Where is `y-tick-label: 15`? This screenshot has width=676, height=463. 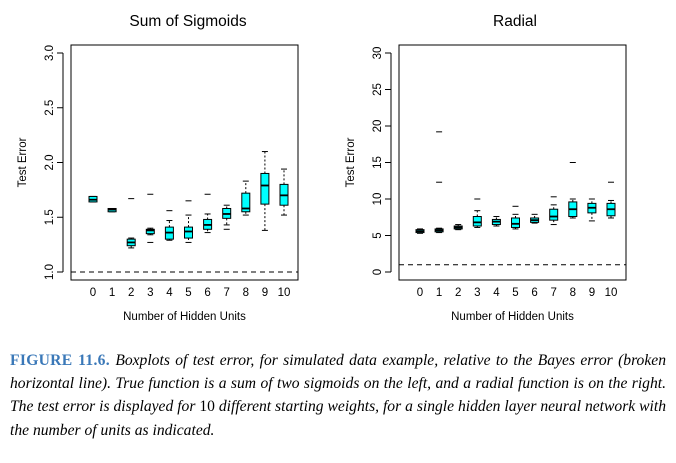 y-tick-label: 15 is located at coordinates (378, 162).